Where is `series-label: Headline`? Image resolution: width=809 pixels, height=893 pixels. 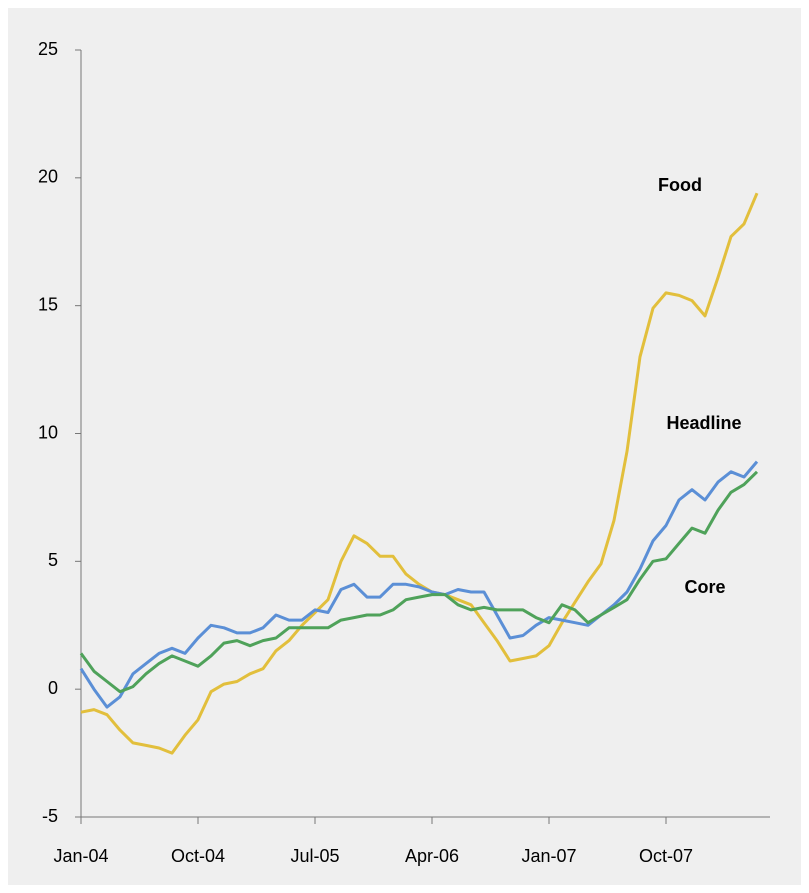 series-label: Headline is located at coordinates (703, 423).